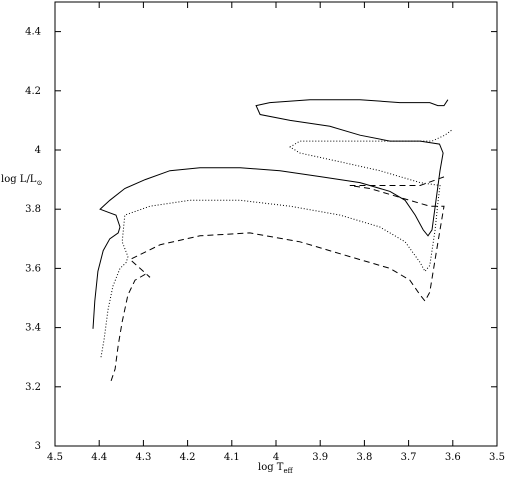 The width and height of the screenshot is (509, 478). What do you see at coordinates (38, 446) in the screenshot?
I see `y-tick-label: 3` at bounding box center [38, 446].